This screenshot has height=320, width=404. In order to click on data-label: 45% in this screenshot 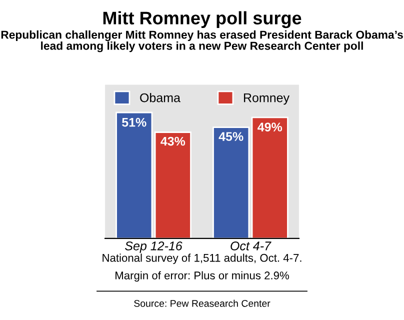, I will do `click(231, 136)`.